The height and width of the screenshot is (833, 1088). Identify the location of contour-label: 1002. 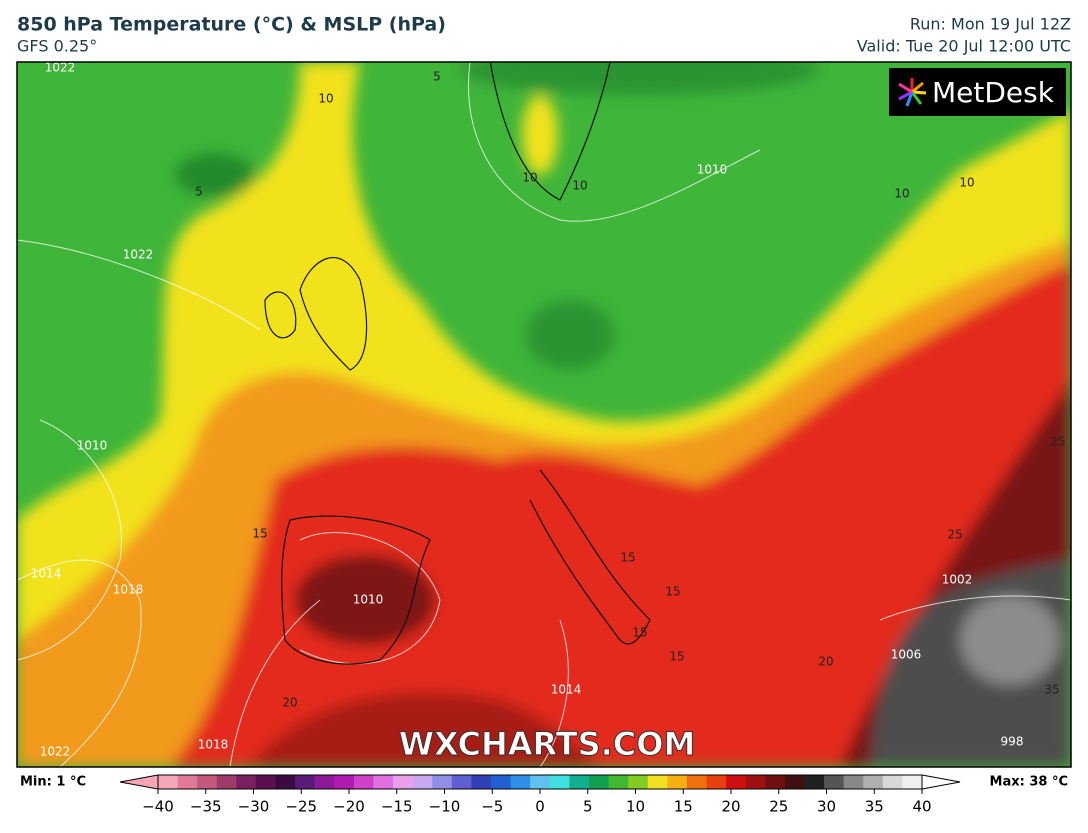
(957, 580).